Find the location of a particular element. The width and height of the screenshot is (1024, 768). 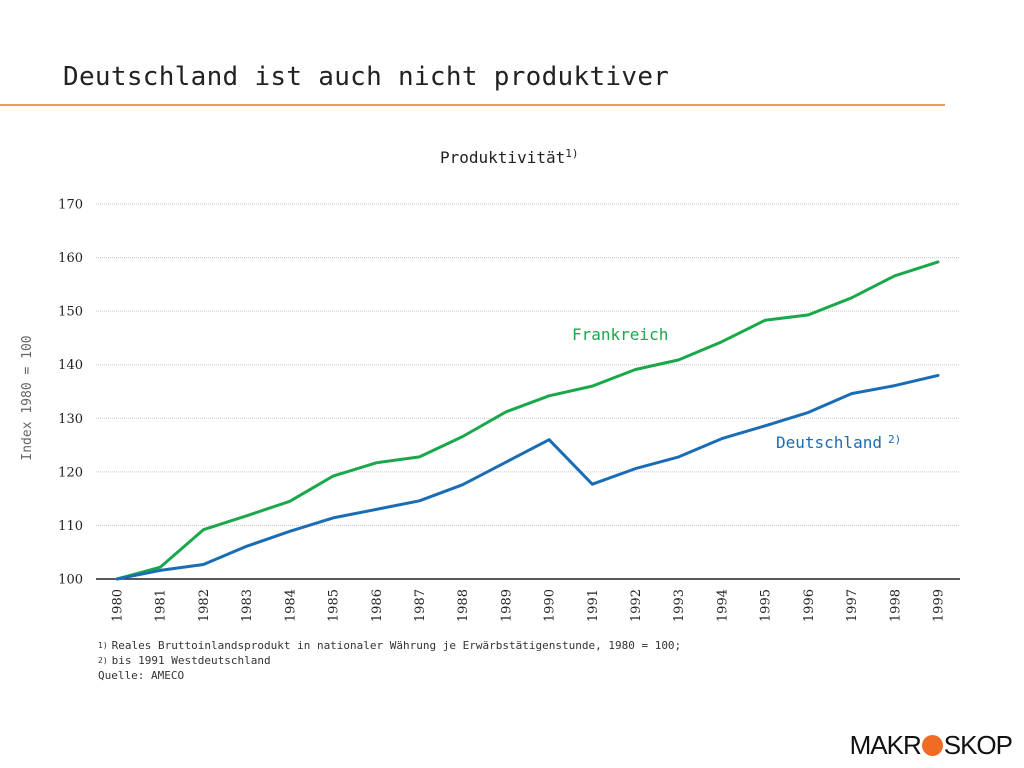

series-label-sup: 2) is located at coordinates (894, 439).